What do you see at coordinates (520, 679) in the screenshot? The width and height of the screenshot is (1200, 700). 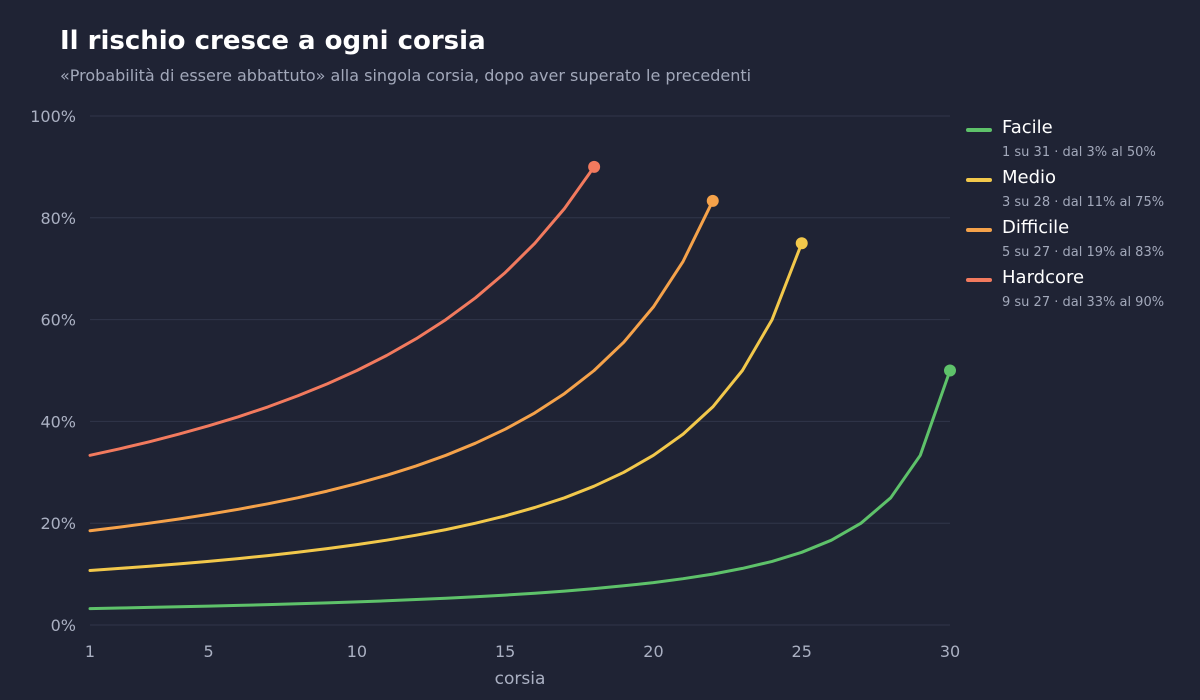 I see `x-axis-title: corsia` at bounding box center [520, 679].